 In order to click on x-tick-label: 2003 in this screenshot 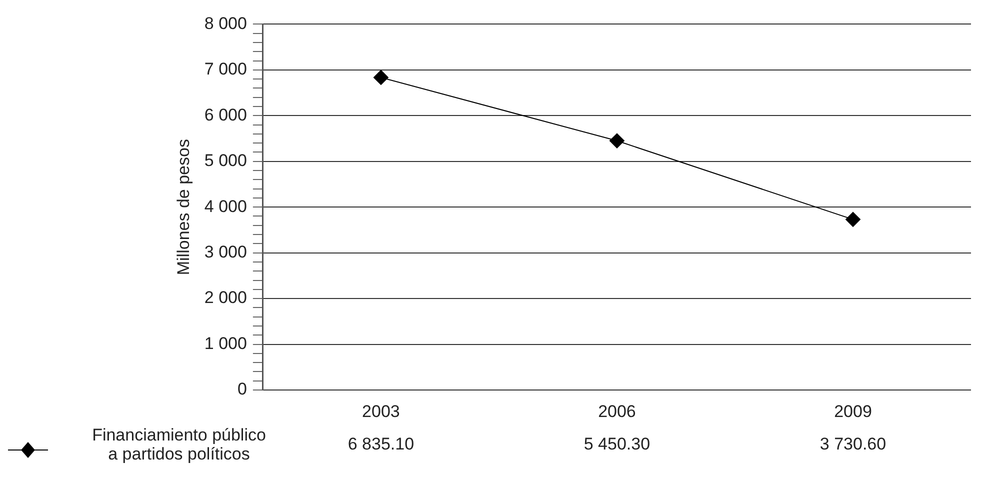, I will do `click(381, 411)`.